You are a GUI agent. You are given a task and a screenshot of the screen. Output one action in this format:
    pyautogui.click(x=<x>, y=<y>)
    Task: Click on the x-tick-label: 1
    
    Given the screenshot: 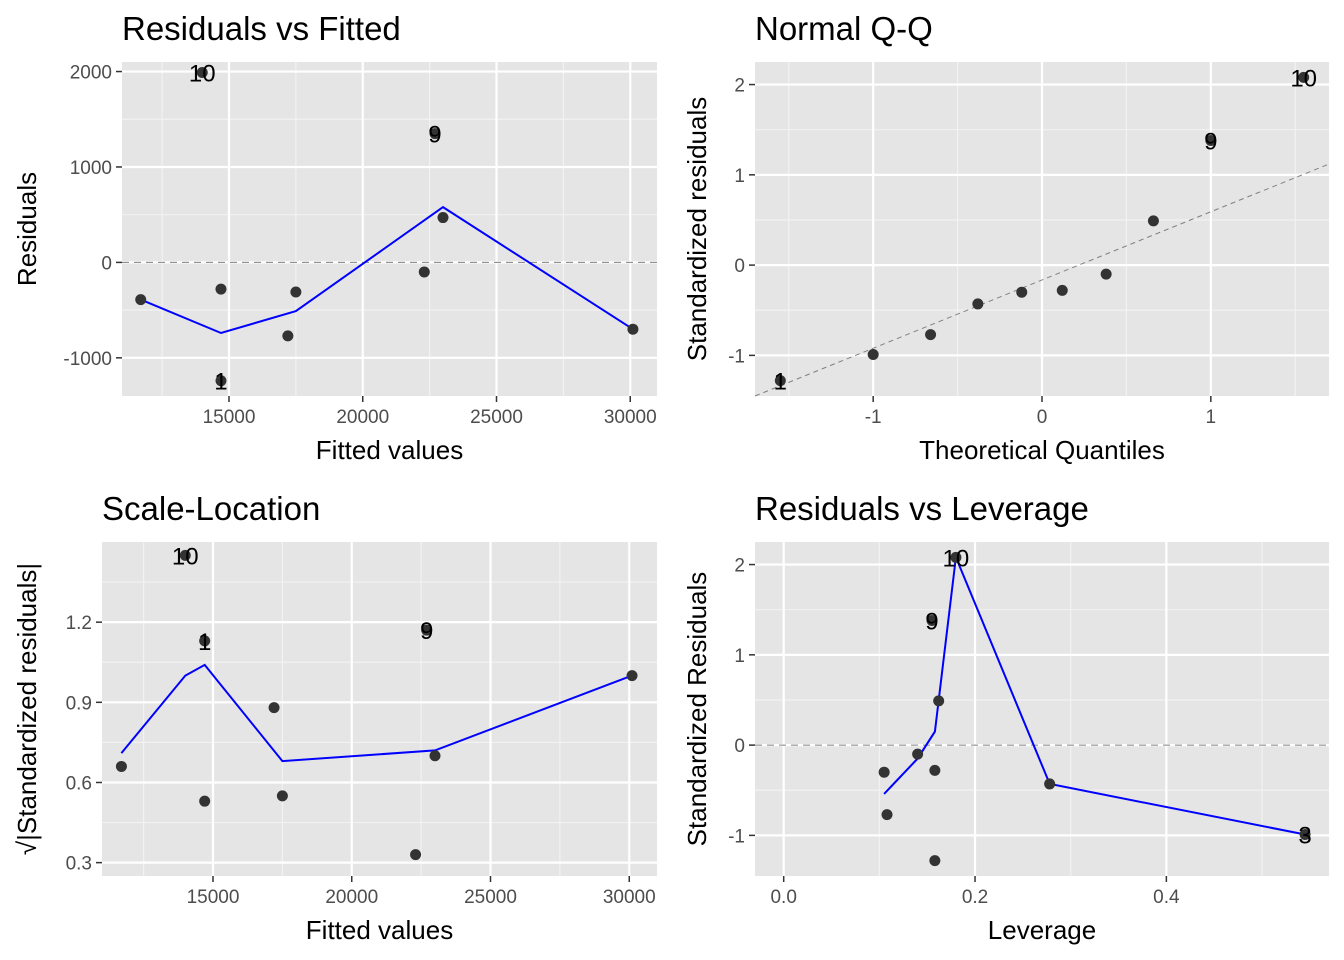 What is the action you would take?
    pyautogui.click(x=1211, y=417)
    